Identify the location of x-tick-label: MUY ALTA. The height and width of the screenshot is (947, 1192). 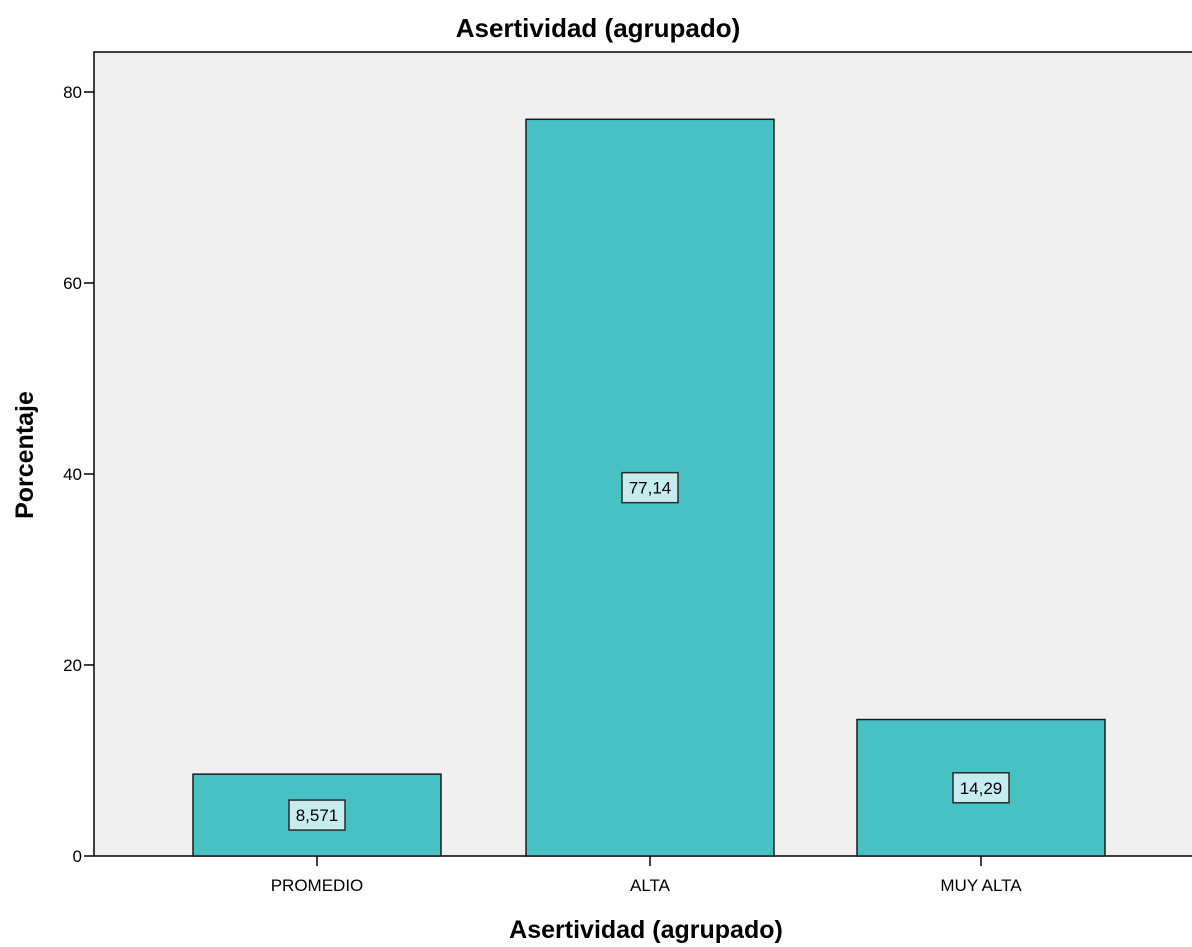
(981, 885).